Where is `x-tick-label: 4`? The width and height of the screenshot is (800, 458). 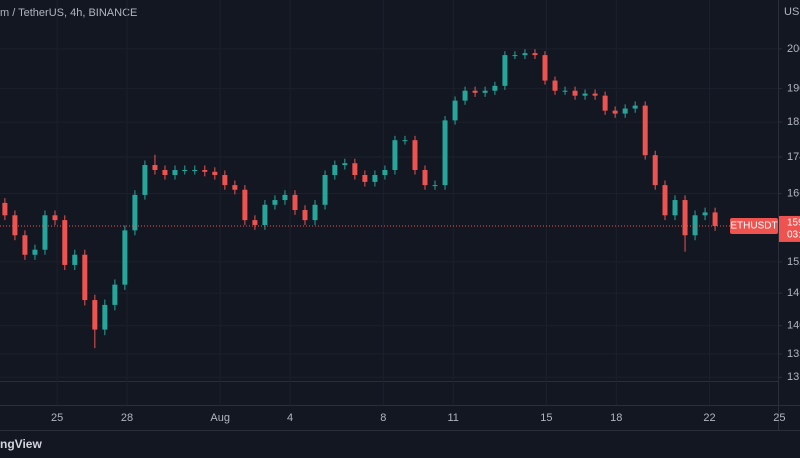
x-tick-label: 4 is located at coordinates (290, 418).